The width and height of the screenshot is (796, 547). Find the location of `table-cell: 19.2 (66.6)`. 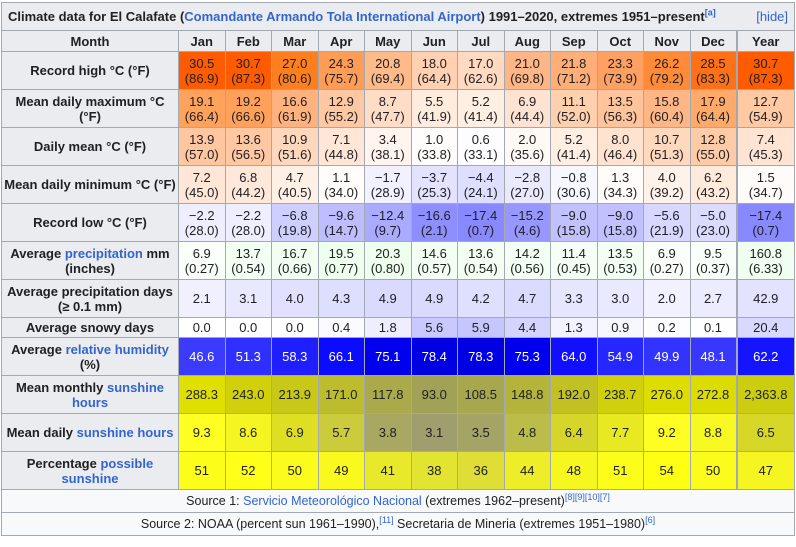

table-cell: 19.2 (66.6) is located at coordinates (248, 108).